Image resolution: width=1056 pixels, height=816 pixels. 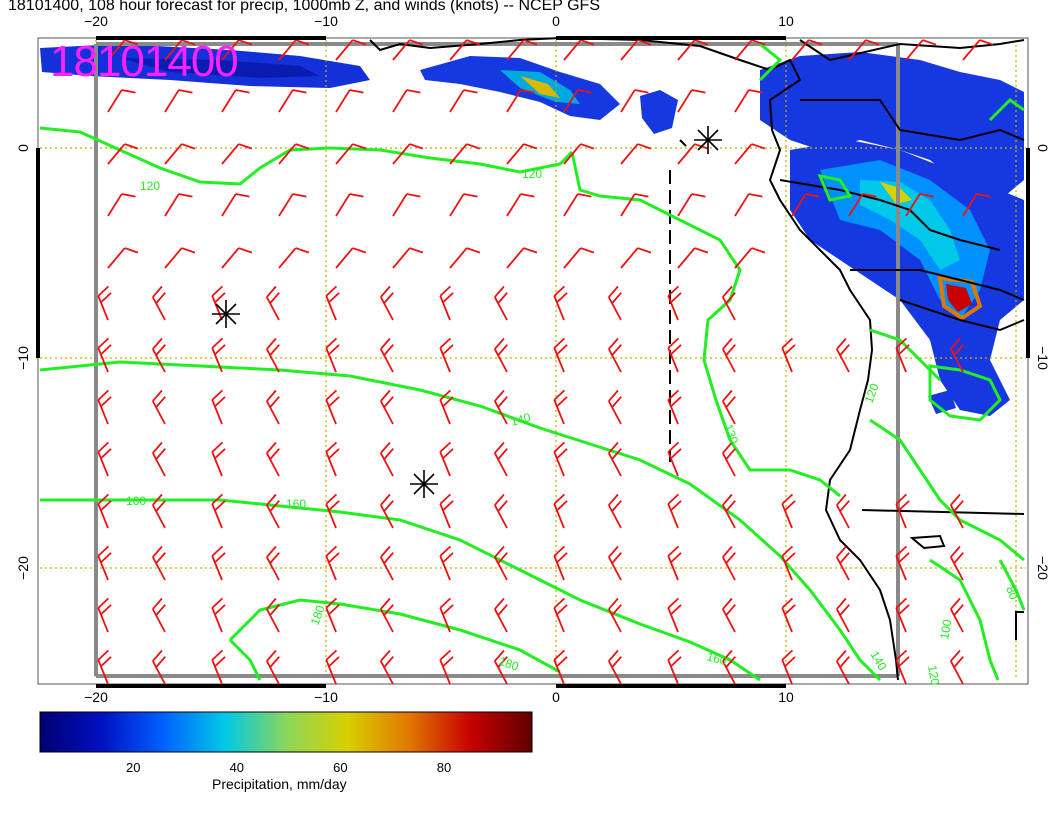 What do you see at coordinates (1043, 358) in the screenshot?
I see `lat-tick-right: −10` at bounding box center [1043, 358].